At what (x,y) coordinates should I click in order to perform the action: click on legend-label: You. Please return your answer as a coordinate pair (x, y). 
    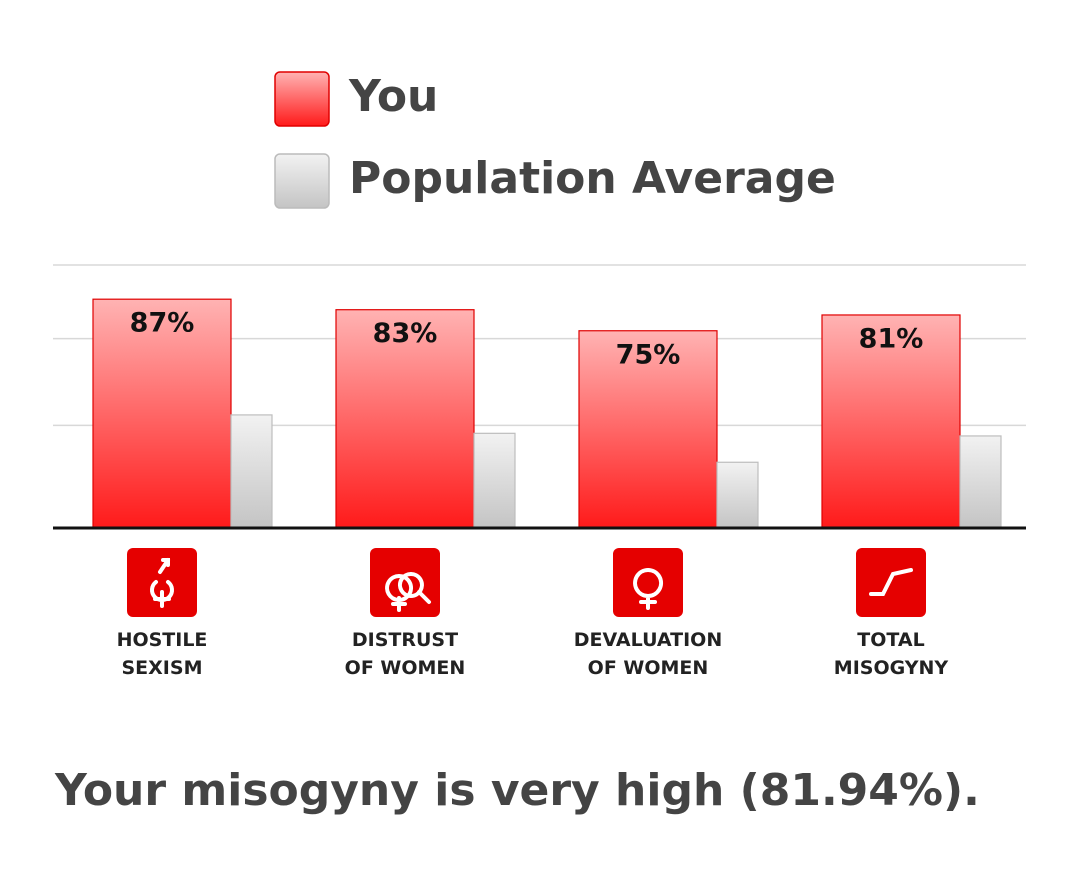
    Looking at the image, I should click on (393, 96).